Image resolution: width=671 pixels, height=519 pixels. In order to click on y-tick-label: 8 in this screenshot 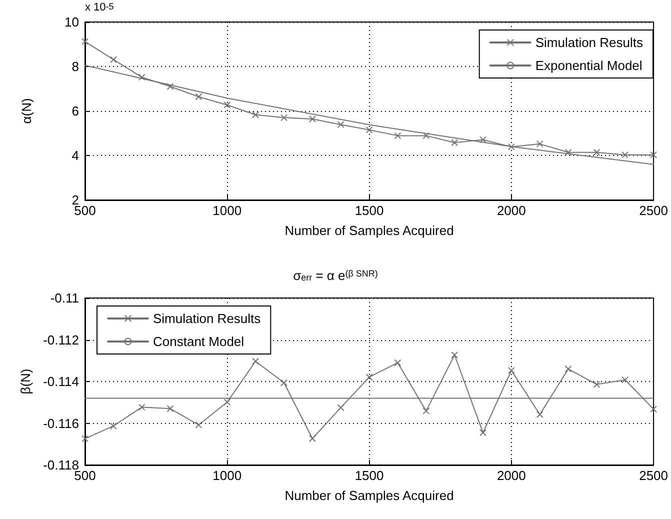, I will do `click(75, 66)`.